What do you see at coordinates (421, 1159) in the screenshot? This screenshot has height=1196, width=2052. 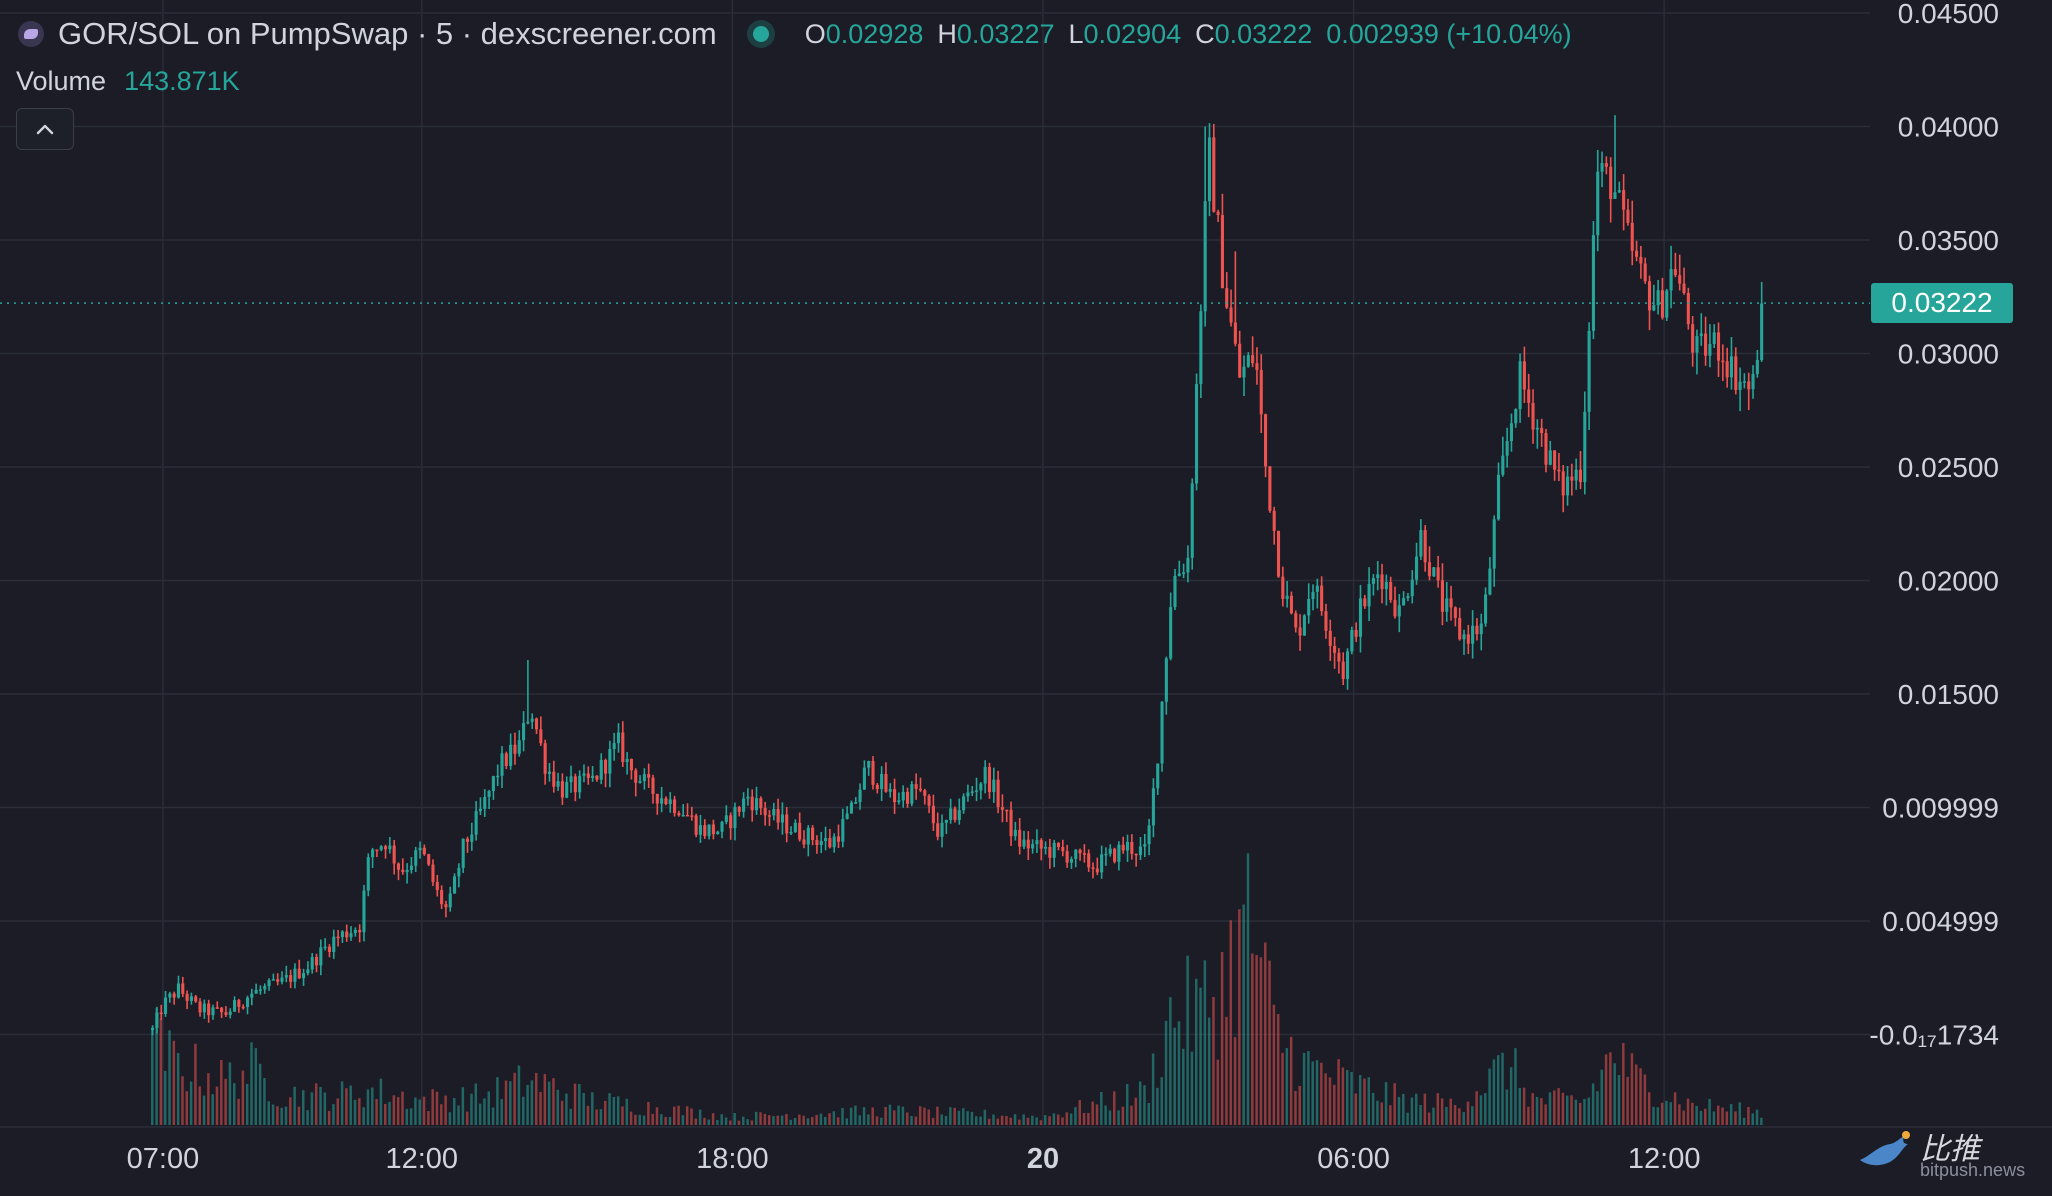 I see `x-tick-label: 12:00` at bounding box center [421, 1159].